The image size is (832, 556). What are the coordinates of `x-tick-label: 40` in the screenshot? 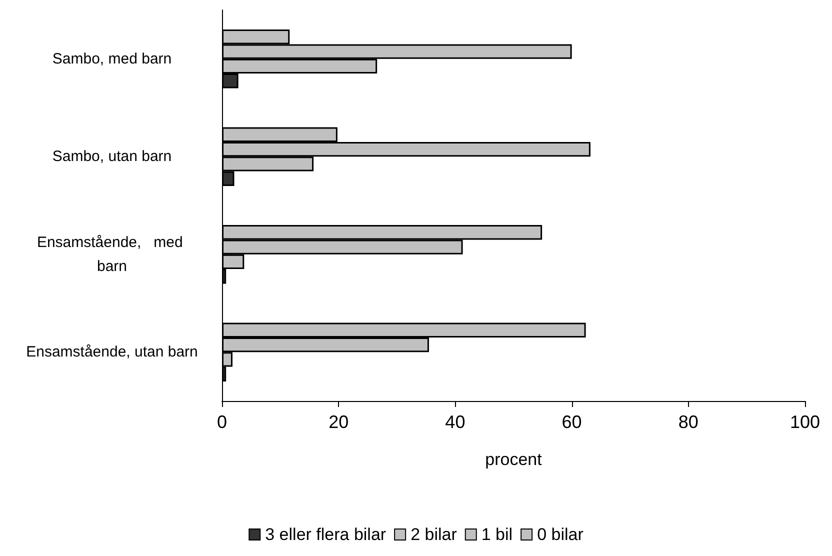 It's located at (455, 422).